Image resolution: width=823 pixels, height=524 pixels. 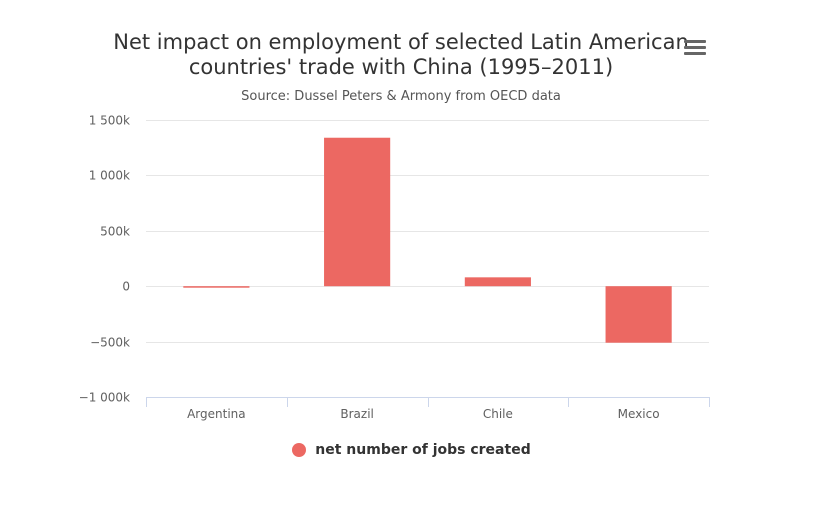 I want to click on legend-item: net number of jobs created, so click(x=411, y=450).